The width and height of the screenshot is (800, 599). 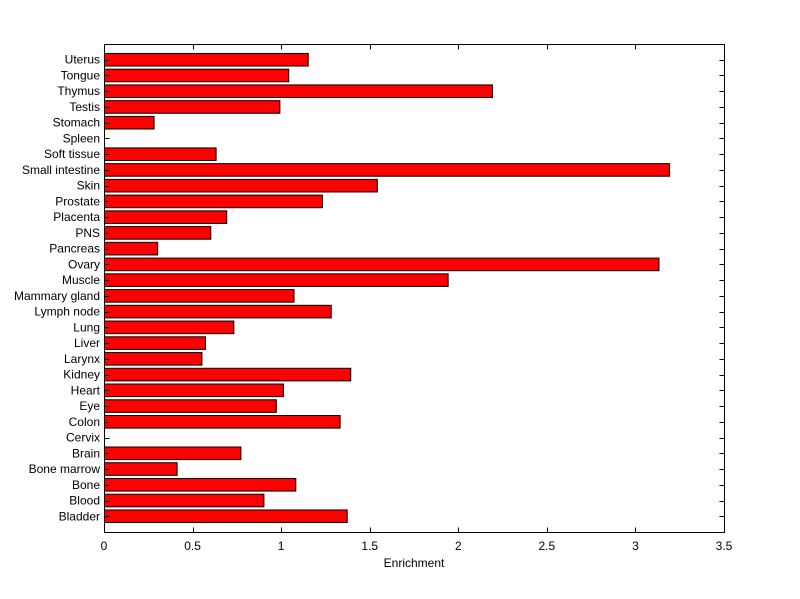 What do you see at coordinates (192, 107) in the screenshot?
I see `bar-testis` at bounding box center [192, 107].